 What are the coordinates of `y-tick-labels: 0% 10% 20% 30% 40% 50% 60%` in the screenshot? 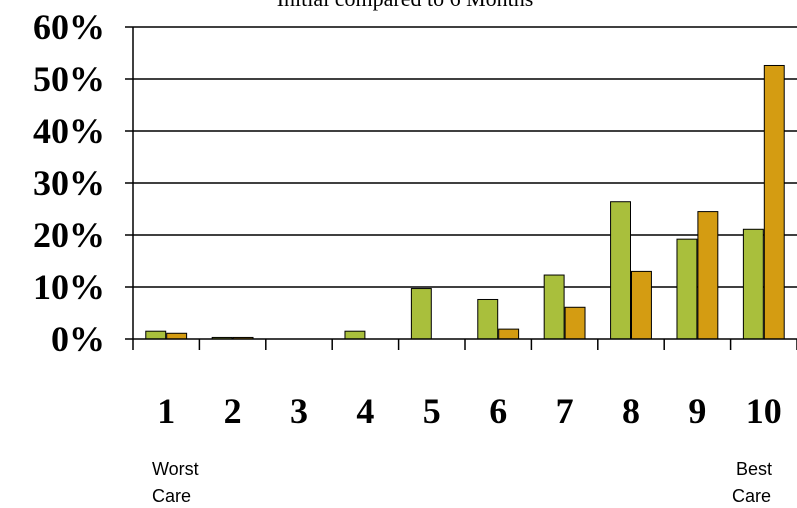 It's located at (69, 183).